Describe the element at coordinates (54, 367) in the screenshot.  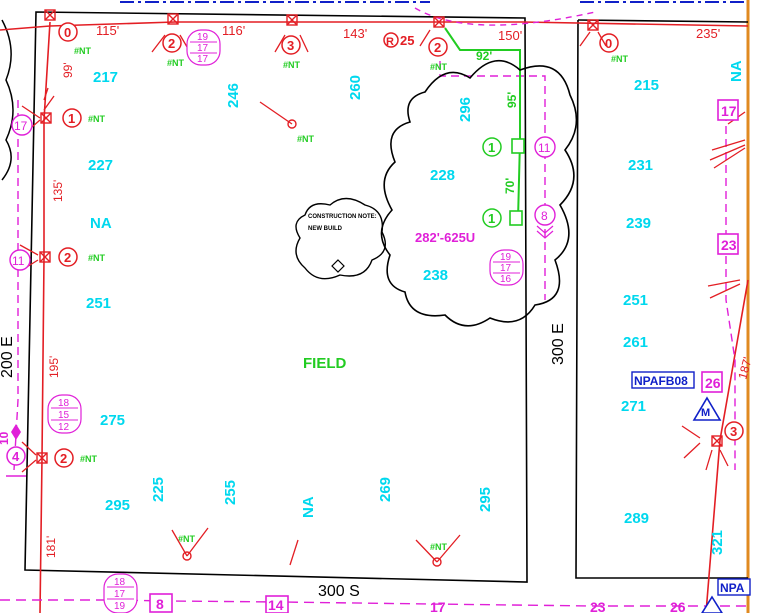
I see `span-length: 195'` at that location.